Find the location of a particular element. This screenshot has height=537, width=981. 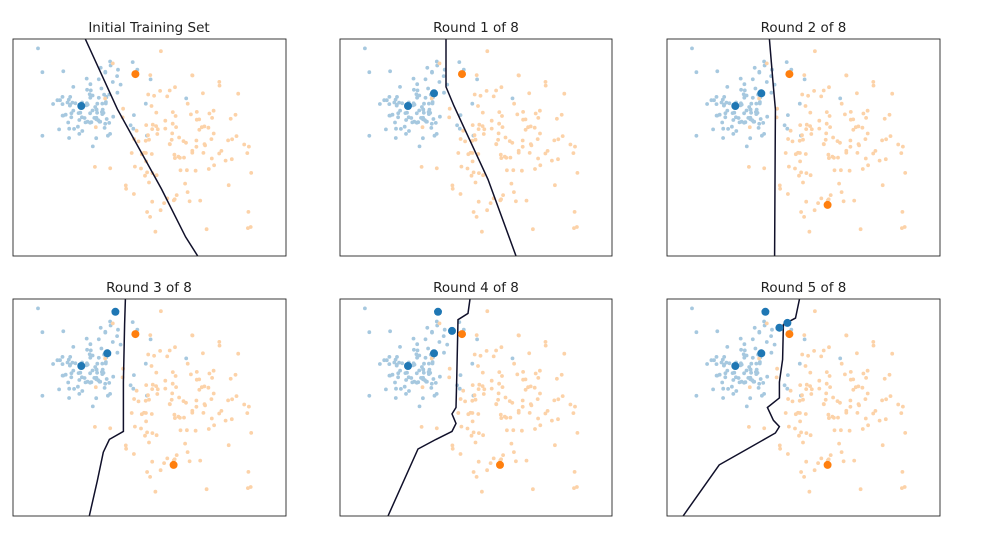

labeled-point-class-b is located at coordinates (789, 334).